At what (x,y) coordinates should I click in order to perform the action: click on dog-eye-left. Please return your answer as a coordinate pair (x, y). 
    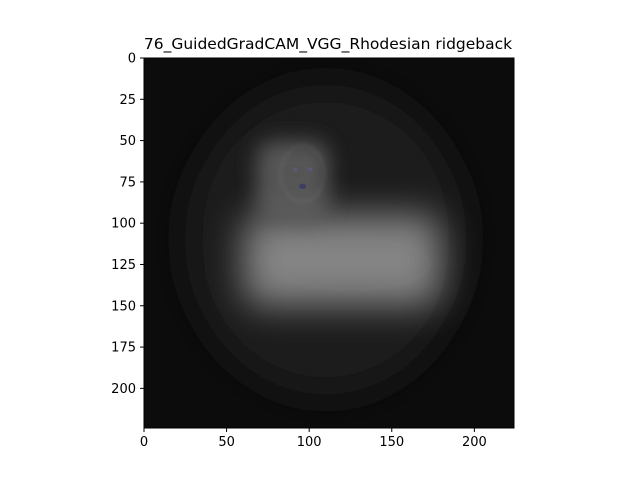
    Looking at the image, I should click on (295, 169).